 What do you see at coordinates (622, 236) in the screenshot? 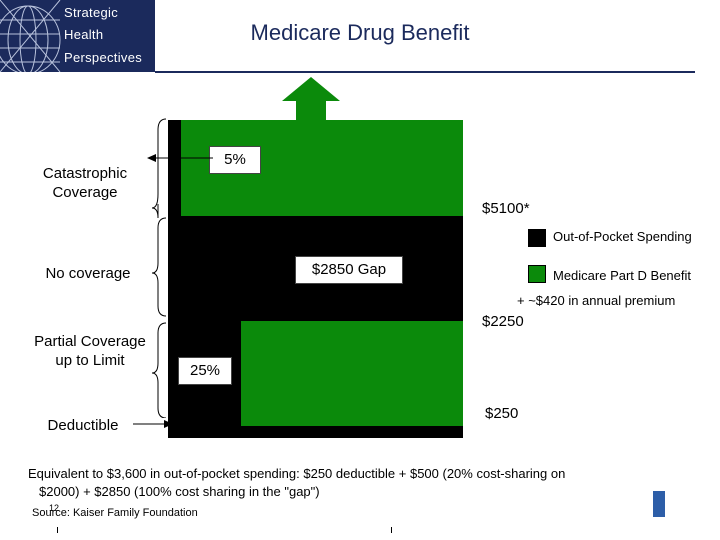
I see `legend-oop-label: Out-of-Pocket Spending` at bounding box center [622, 236].